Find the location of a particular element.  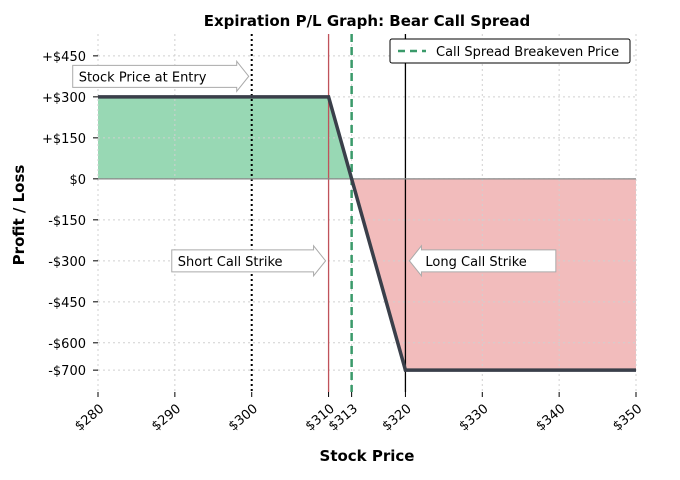

x-axis-title: Stock Price is located at coordinates (367, 456).